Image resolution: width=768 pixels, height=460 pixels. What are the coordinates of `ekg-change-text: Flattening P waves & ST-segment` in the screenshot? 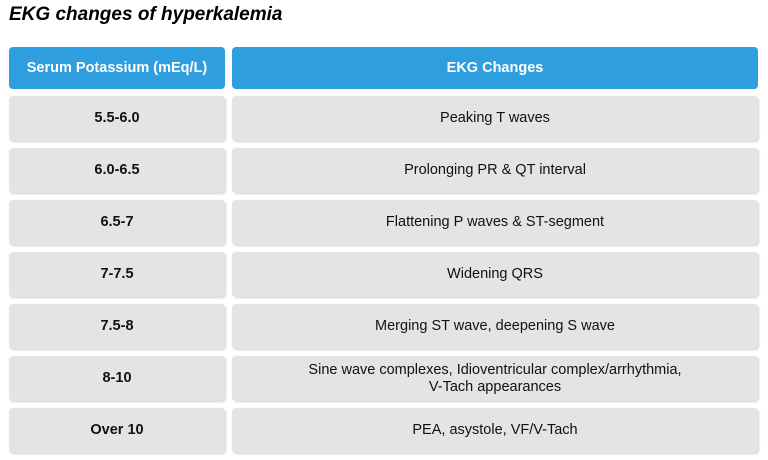 It's located at (495, 222).